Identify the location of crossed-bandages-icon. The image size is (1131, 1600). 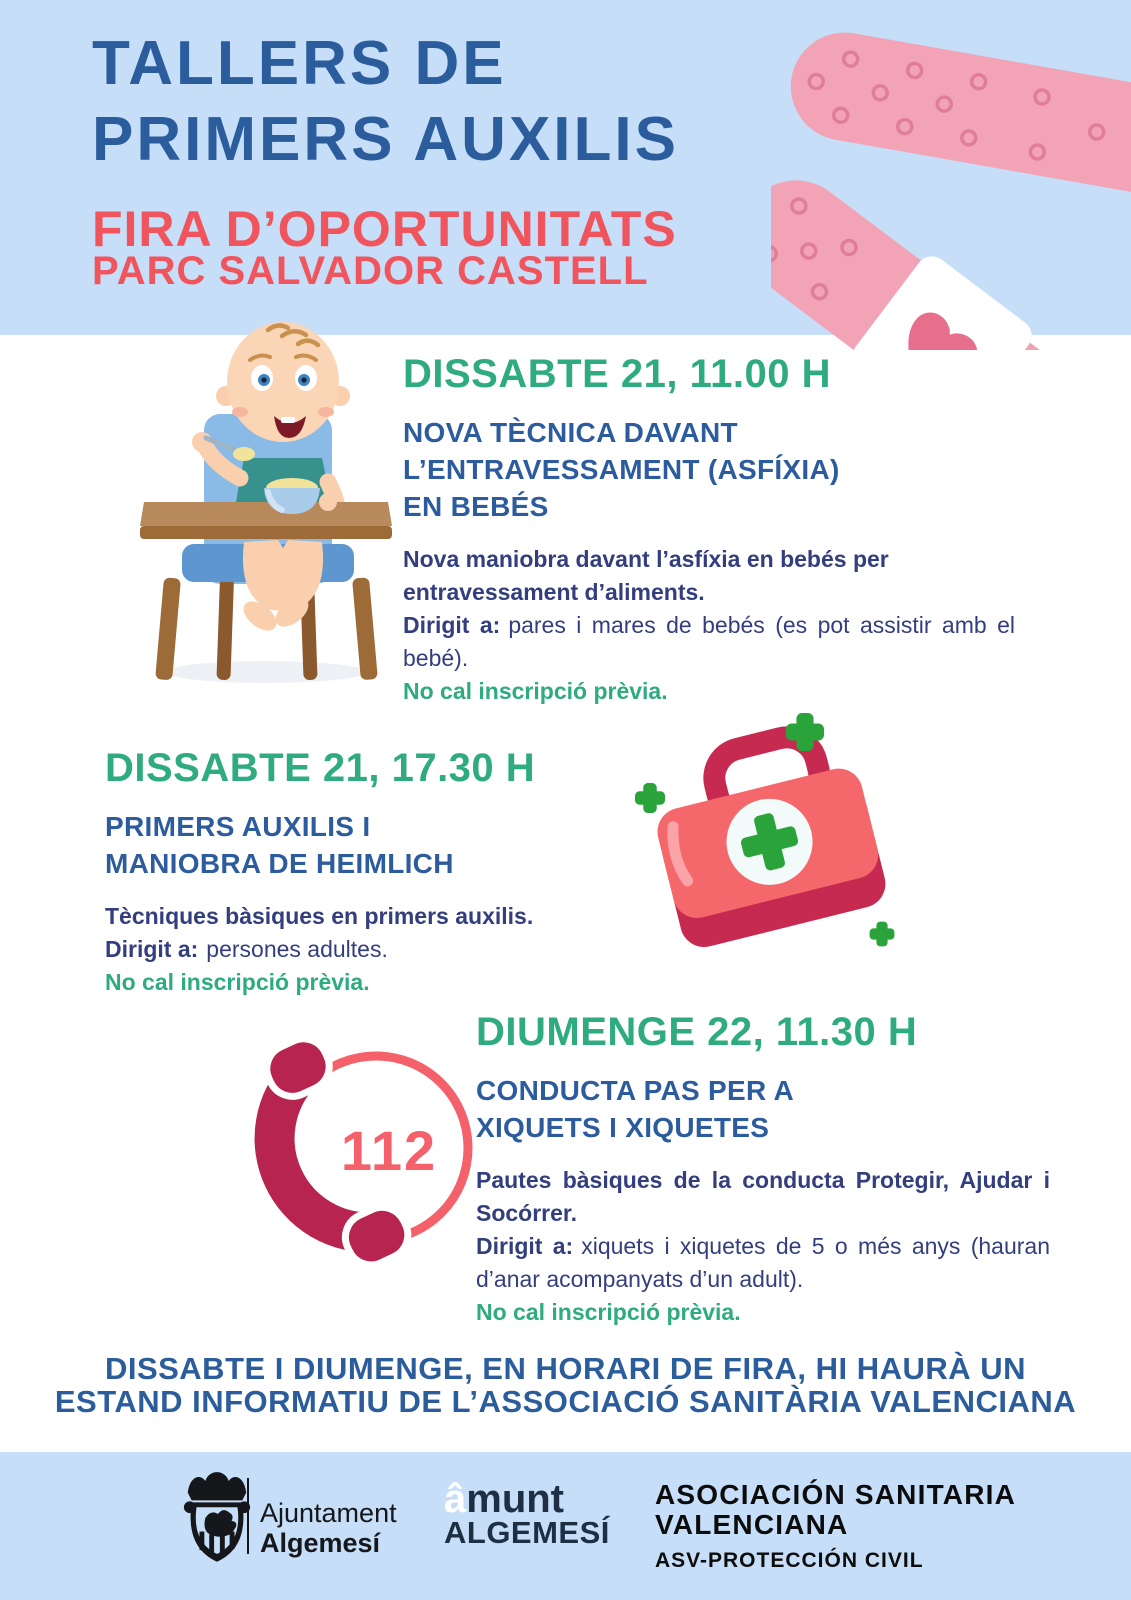
(951, 191).